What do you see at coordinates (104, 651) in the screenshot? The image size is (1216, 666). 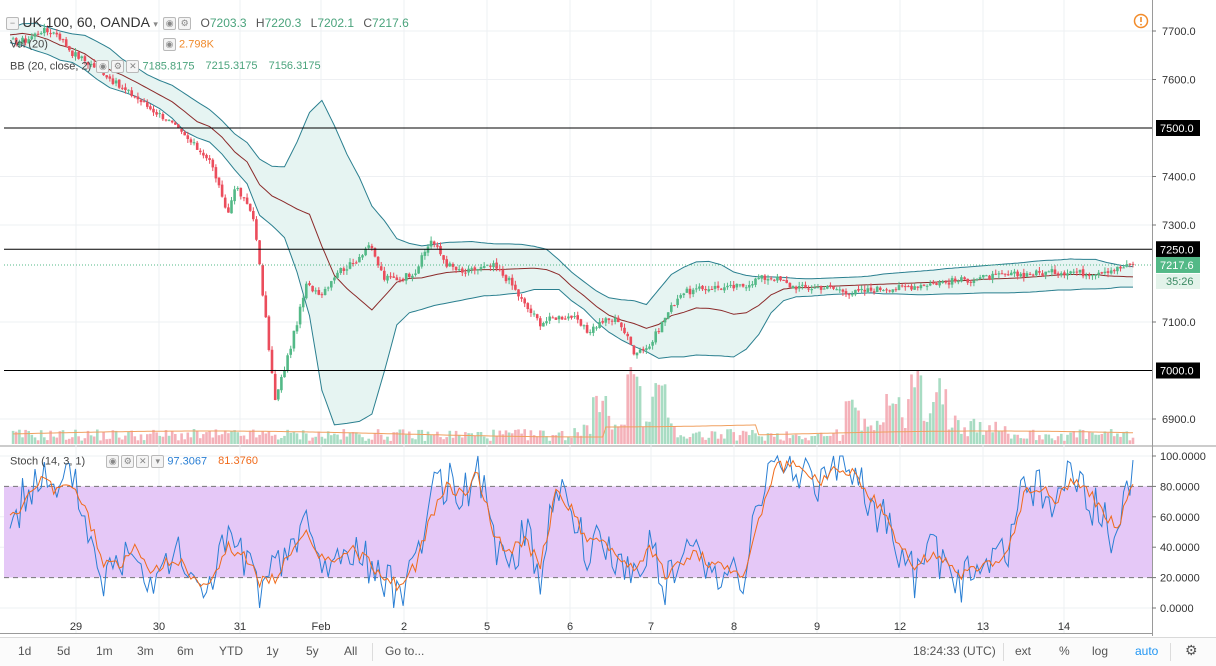 I see `range-1m: 1m` at bounding box center [104, 651].